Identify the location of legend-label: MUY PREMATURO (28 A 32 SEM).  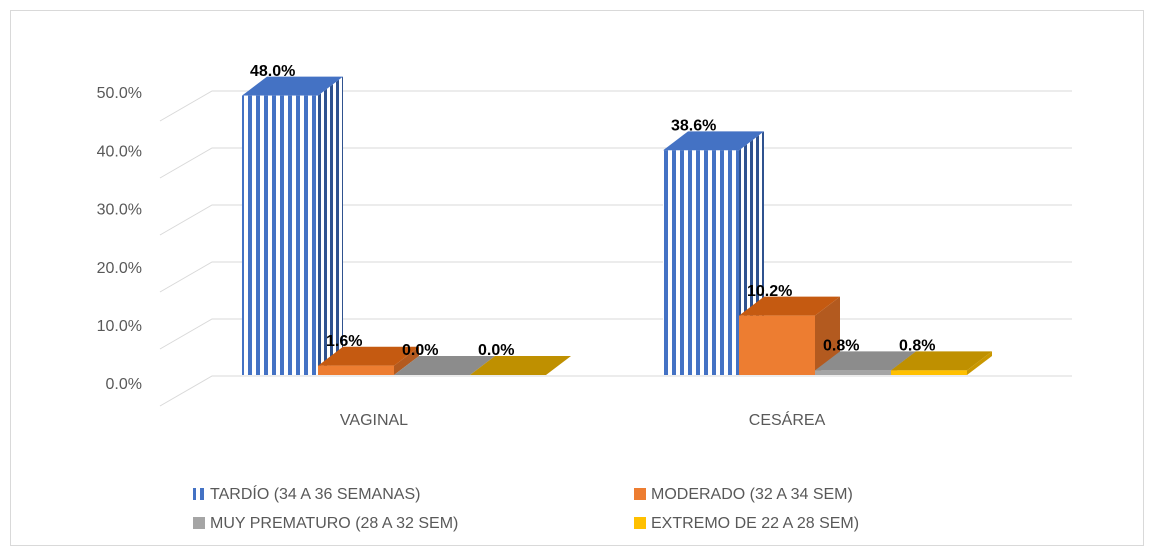
(334, 523).